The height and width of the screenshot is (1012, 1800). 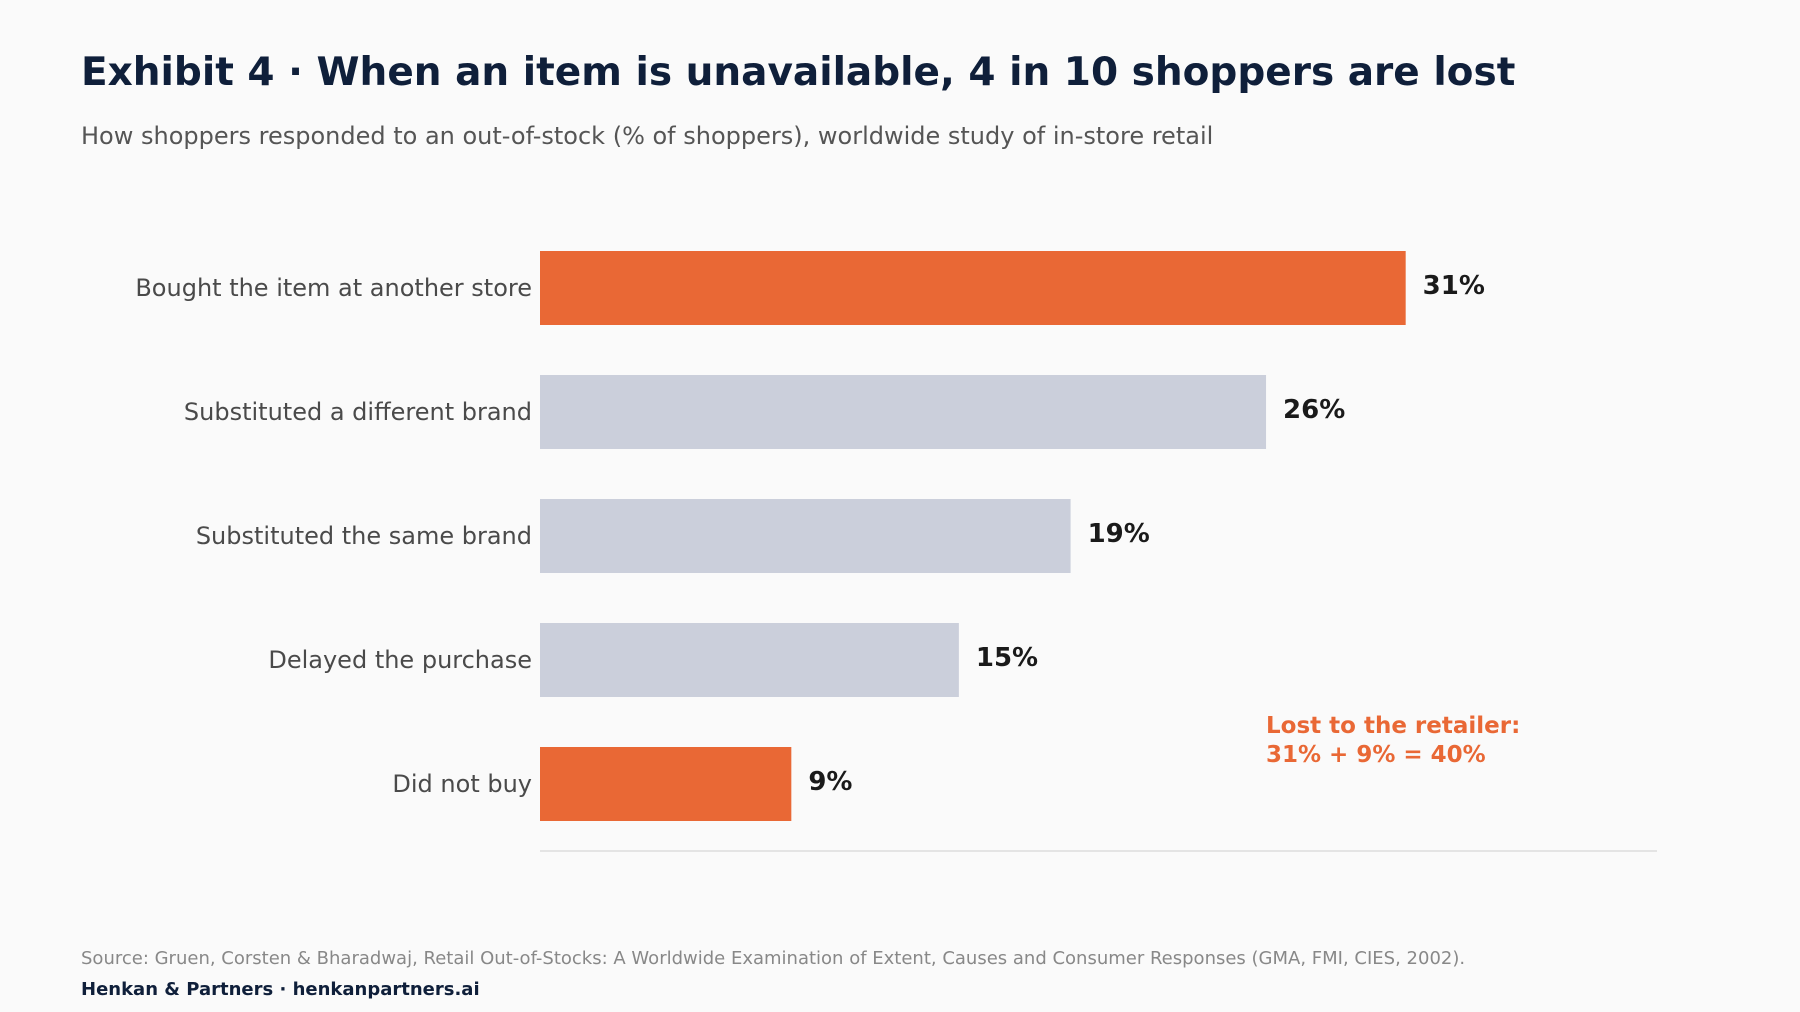 I want to click on value-label: 31%, so click(x=1454, y=286).